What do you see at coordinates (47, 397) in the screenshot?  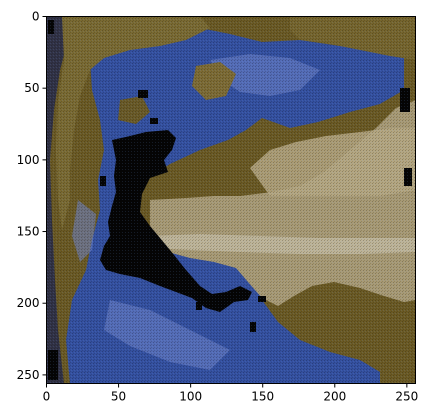 I see `x-tick-label: 0` at bounding box center [47, 397].